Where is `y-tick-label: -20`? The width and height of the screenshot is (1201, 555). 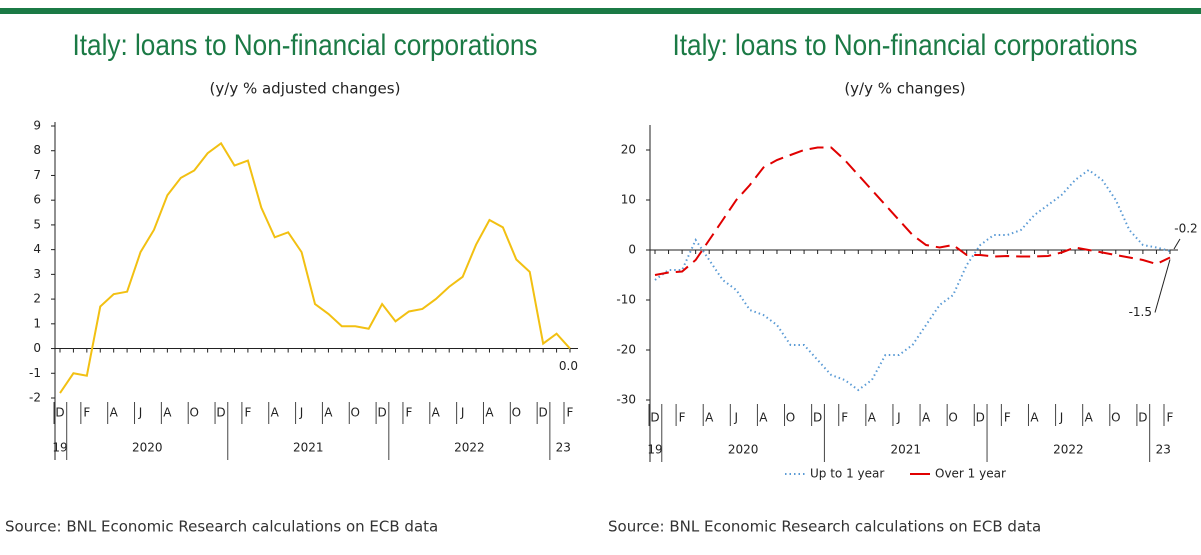
y-tick-label: -20 is located at coordinates (626, 350).